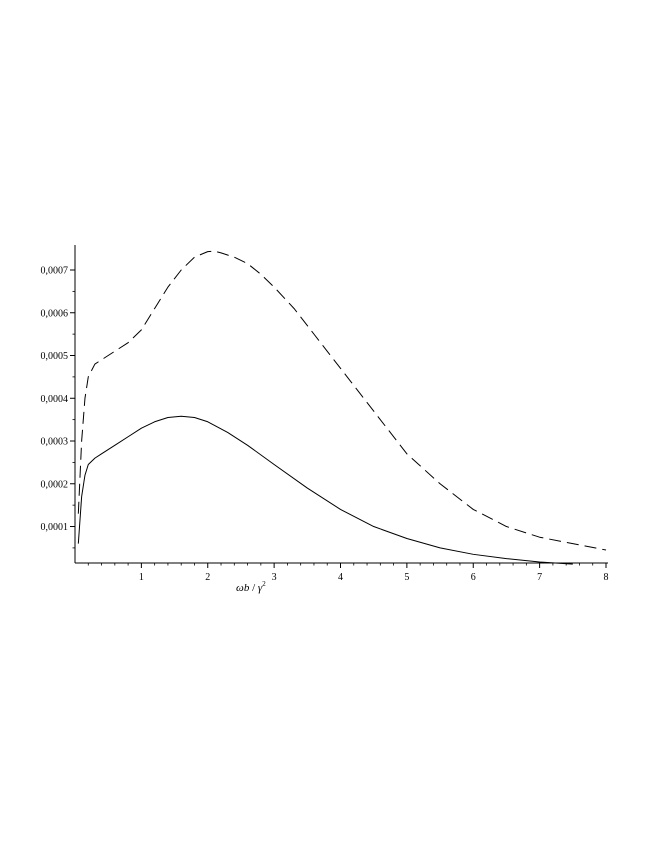 Image resolution: width=654 pixels, height=846 pixels. I want to click on x-axis-label-main: ωb, so click(243, 588).